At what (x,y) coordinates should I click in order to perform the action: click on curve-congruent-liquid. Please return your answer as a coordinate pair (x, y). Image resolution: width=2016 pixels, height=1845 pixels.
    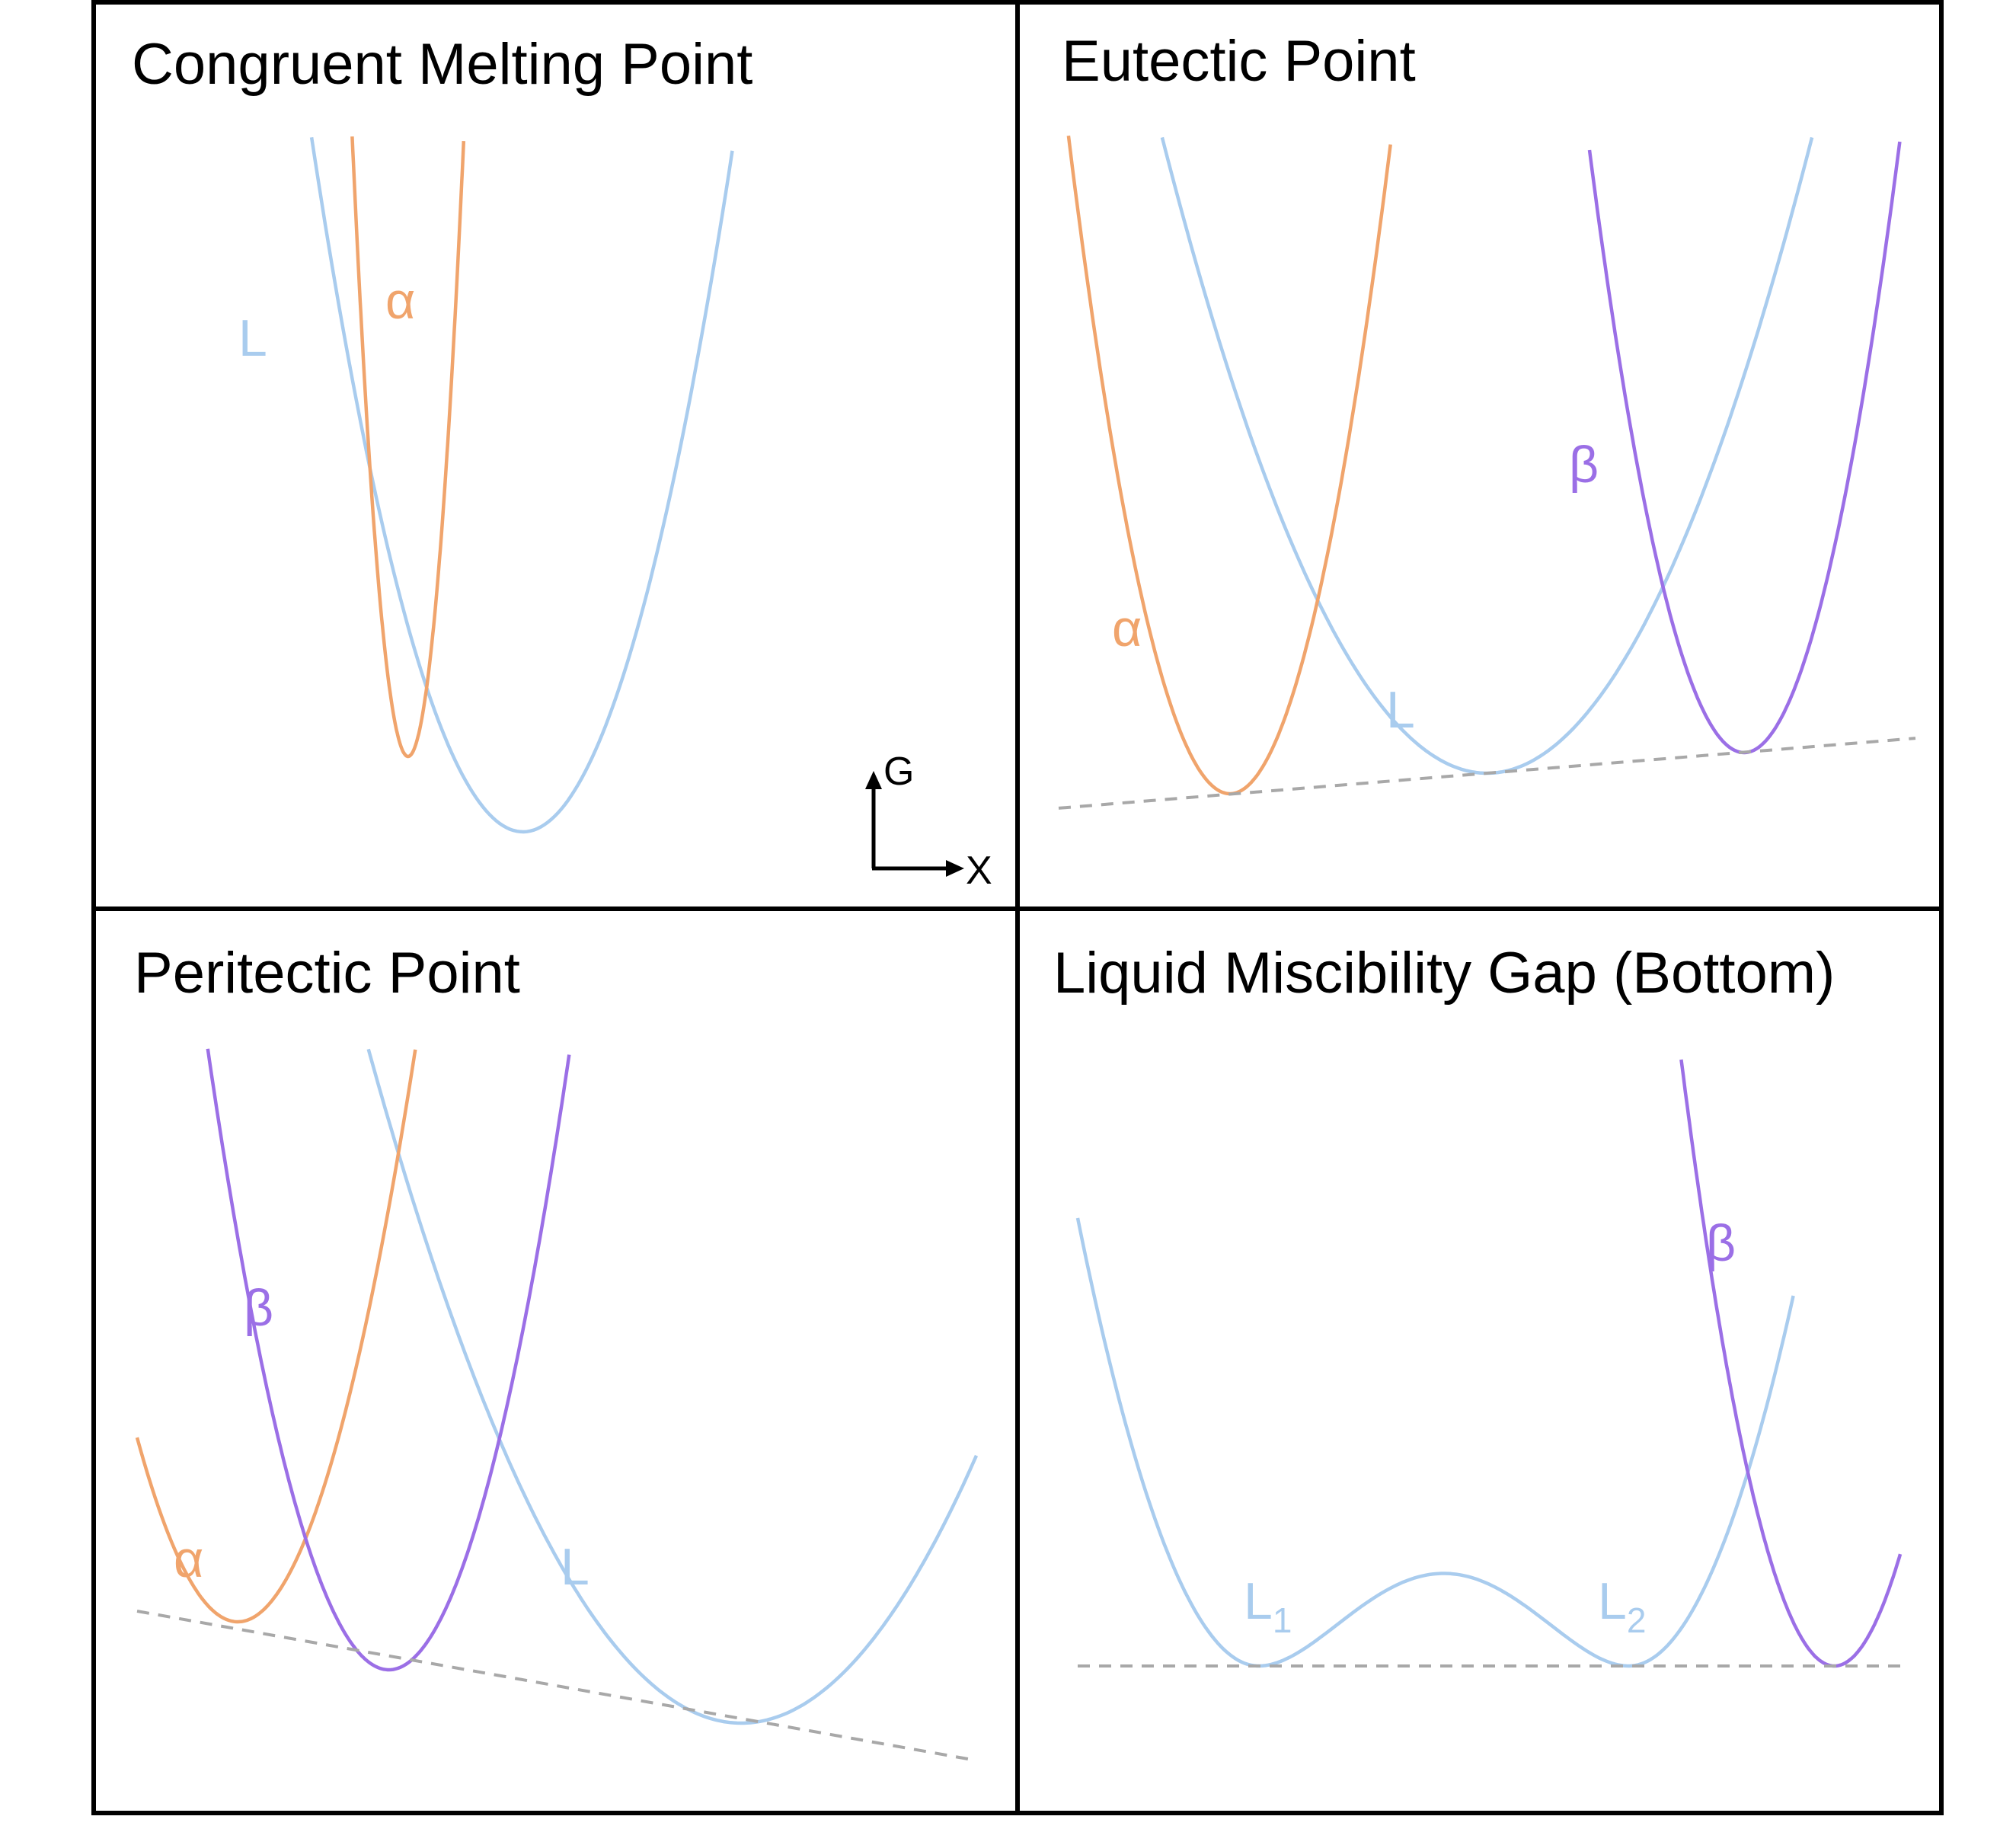
    Looking at the image, I should click on (522, 485).